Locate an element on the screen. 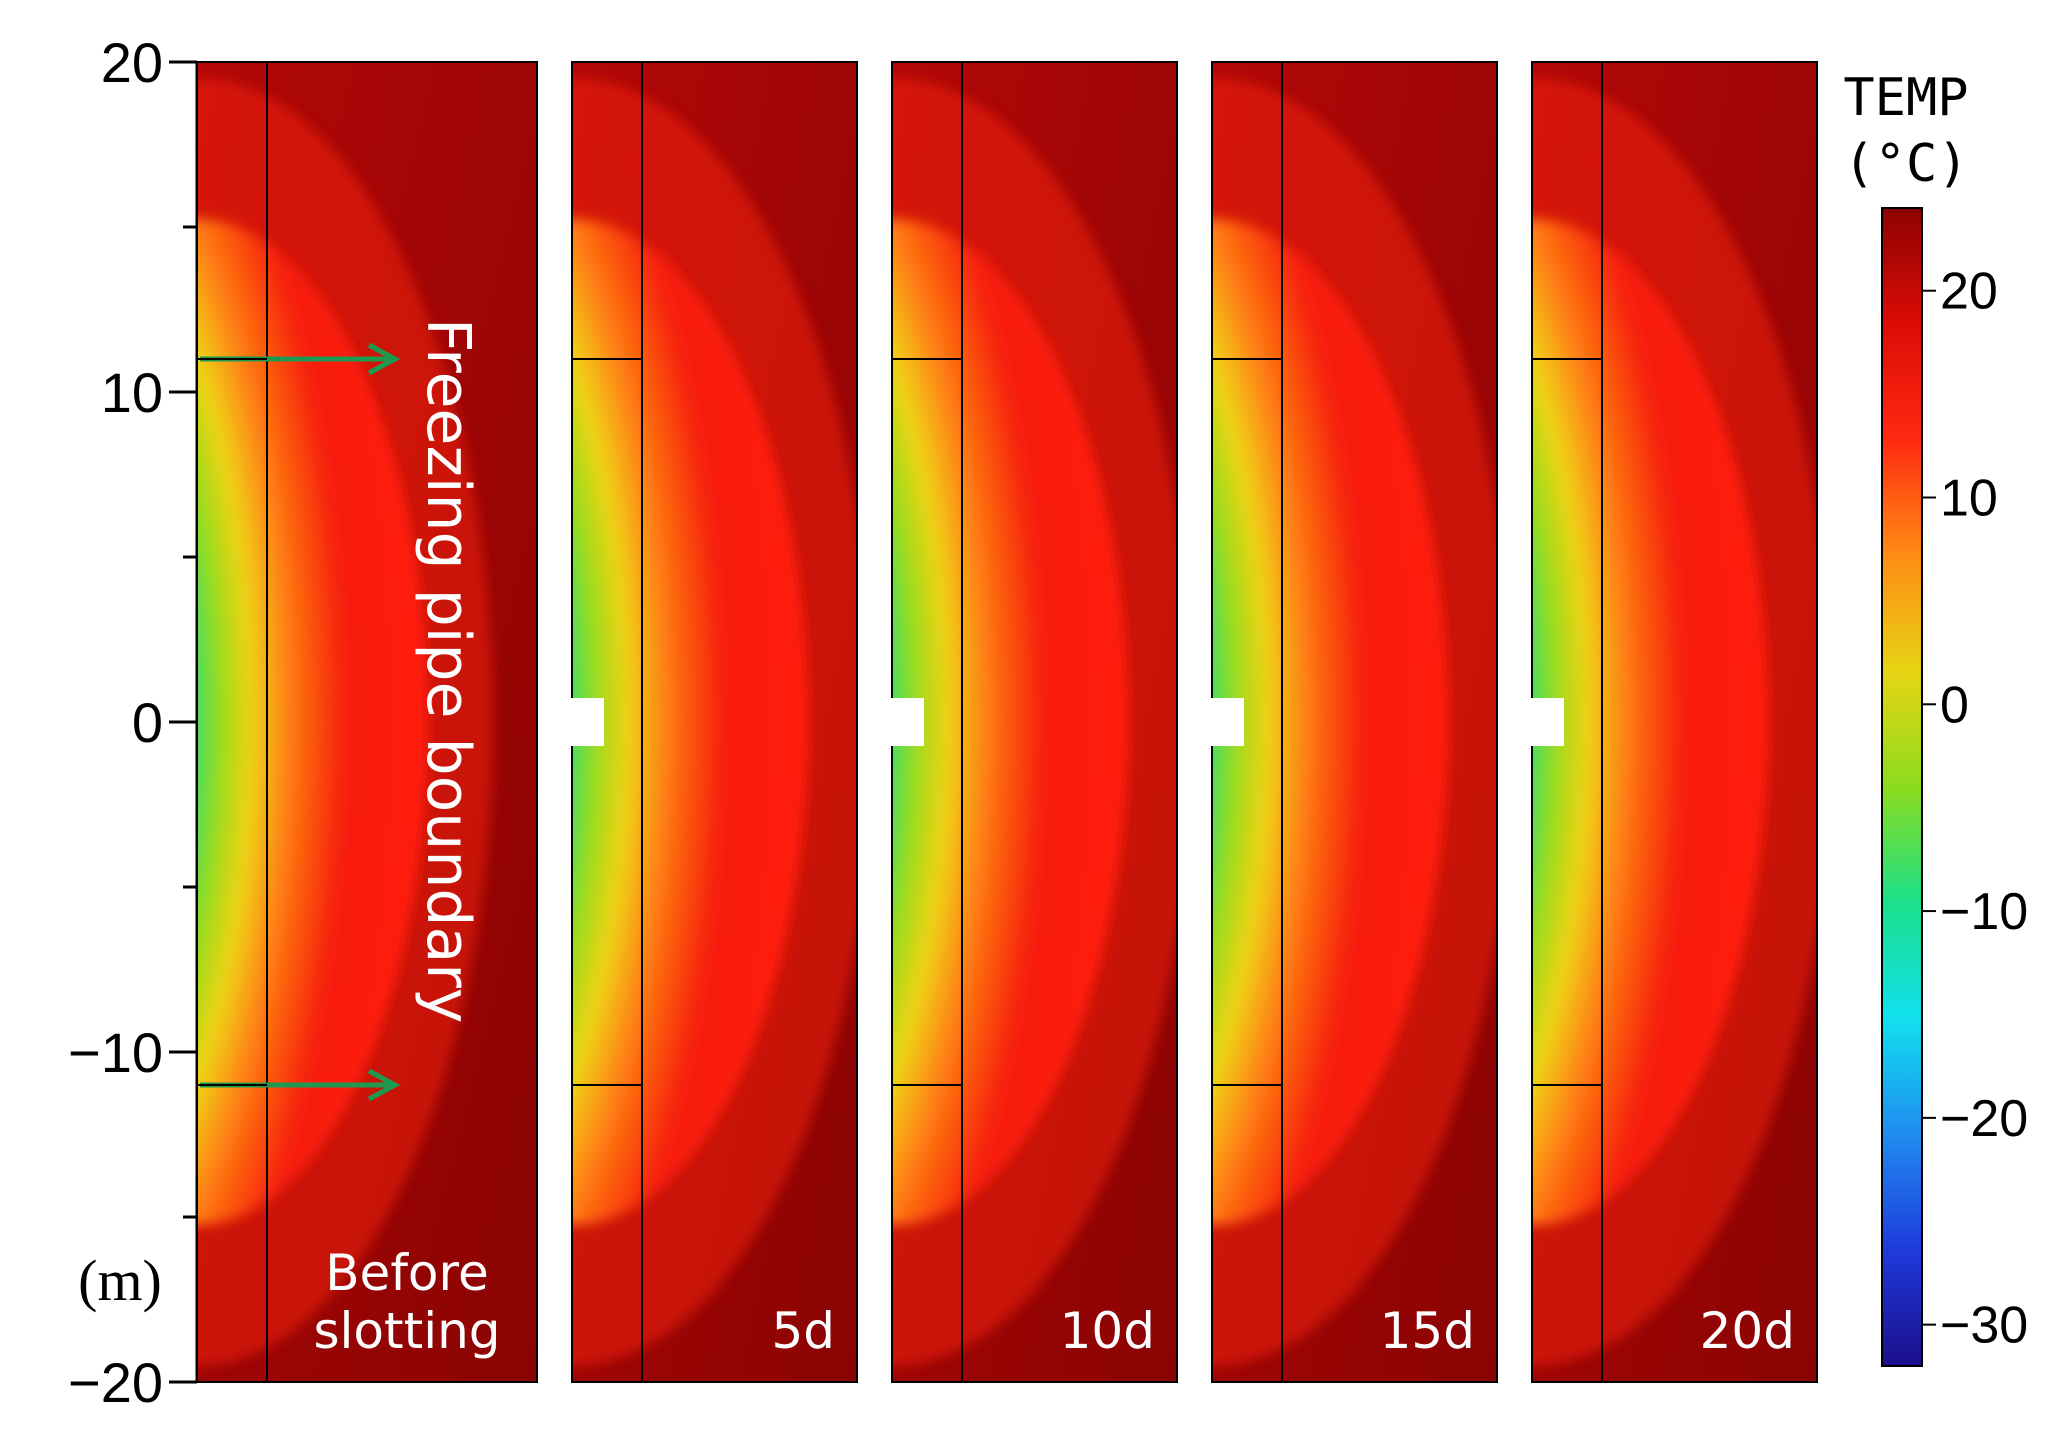 This screenshot has width=2071, height=1437. colorbar-tick-label: 10 is located at coordinates (1969, 499).